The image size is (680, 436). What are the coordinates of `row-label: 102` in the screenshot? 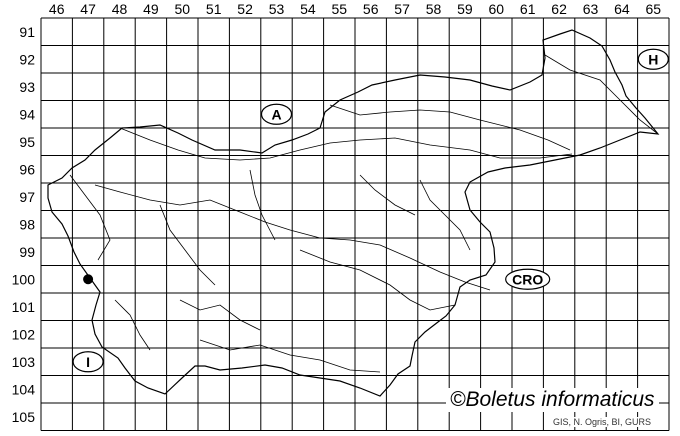 It's located at (24, 334).